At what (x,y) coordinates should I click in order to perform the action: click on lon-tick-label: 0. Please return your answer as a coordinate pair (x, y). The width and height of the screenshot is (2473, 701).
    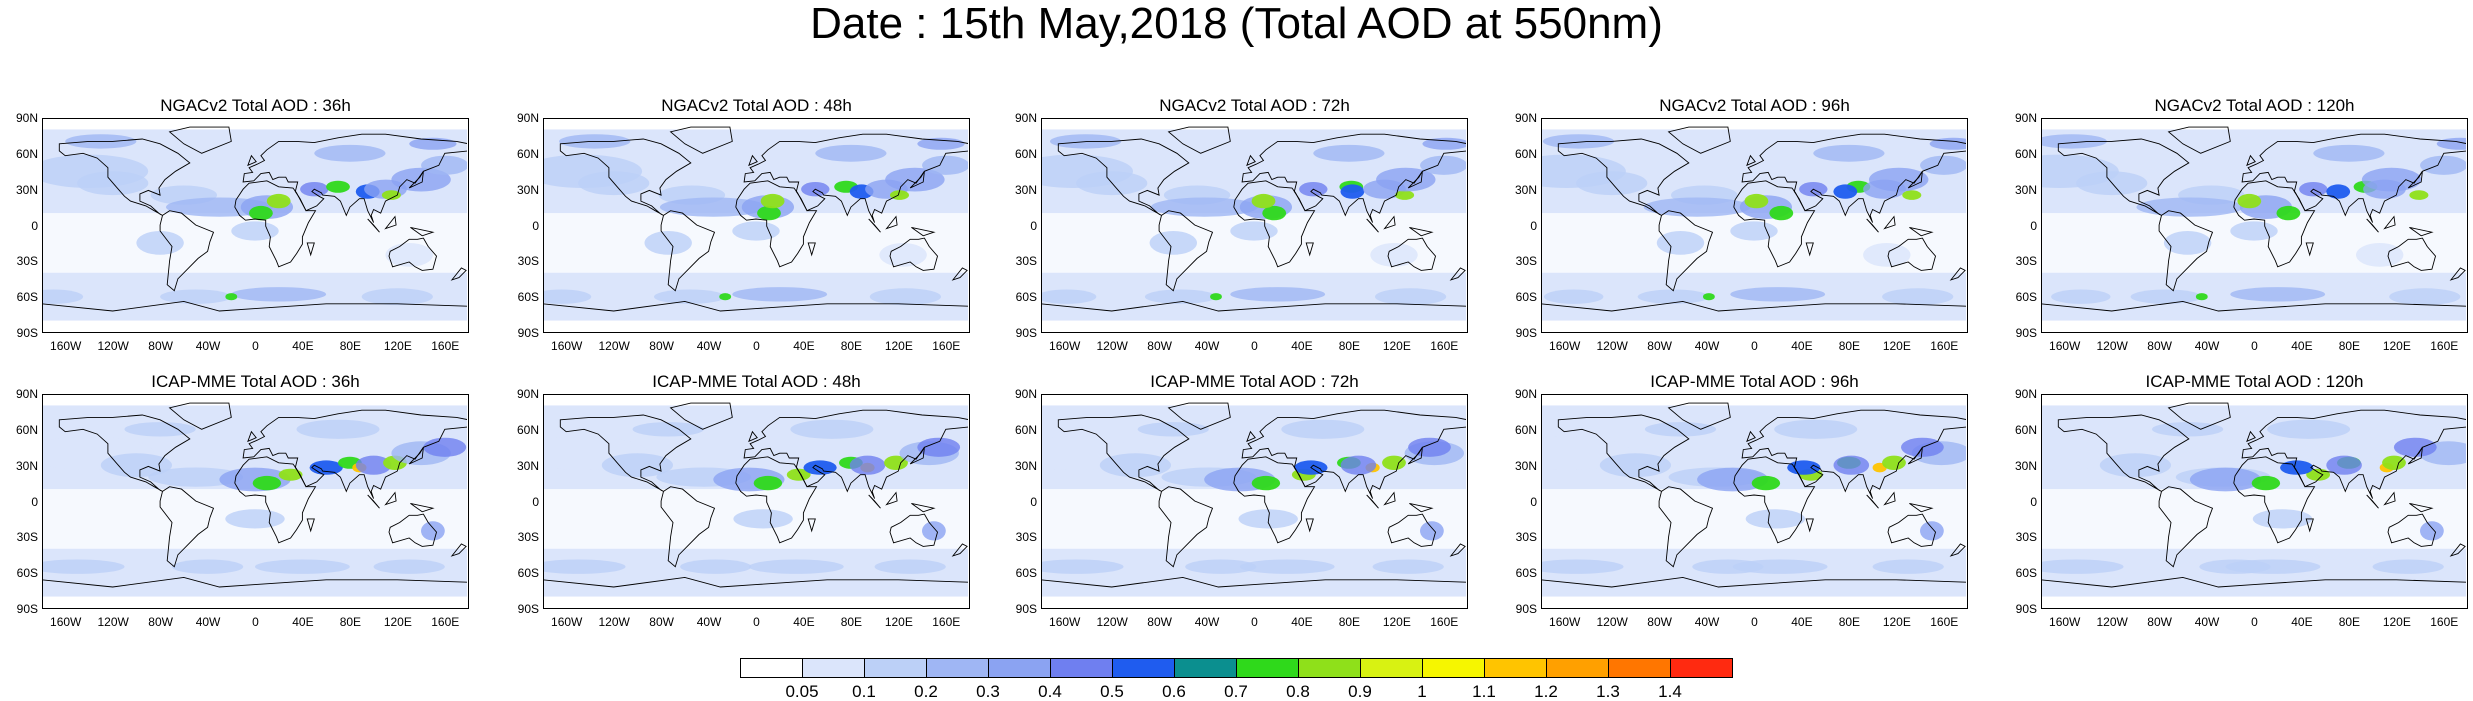
    Looking at the image, I should click on (1254, 346).